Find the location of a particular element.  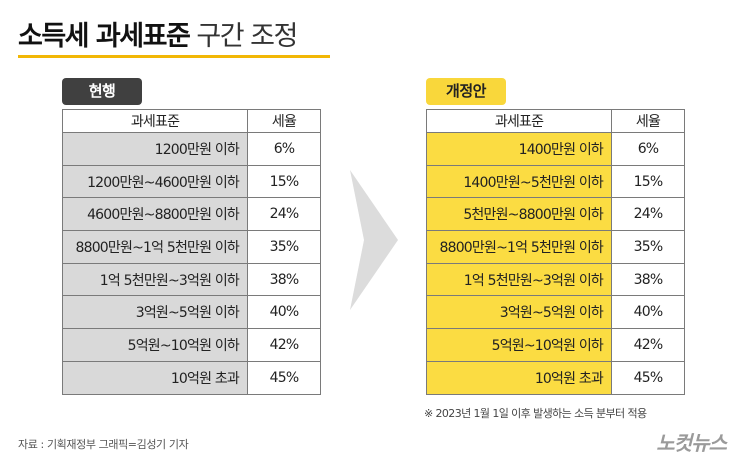

source-credit: 자료 : 기획재정부 그래픽=김성기 기자 is located at coordinates (103, 444).